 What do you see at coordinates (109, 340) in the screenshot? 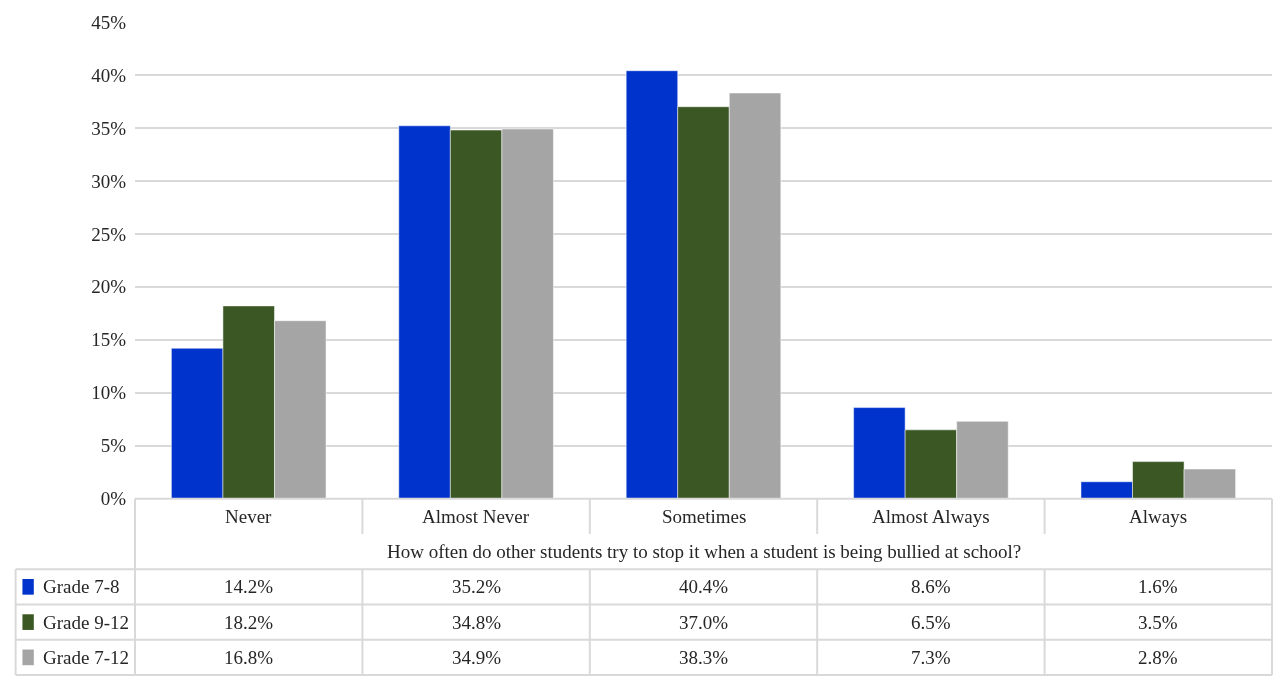
I see `y-tick-label: 15%` at bounding box center [109, 340].